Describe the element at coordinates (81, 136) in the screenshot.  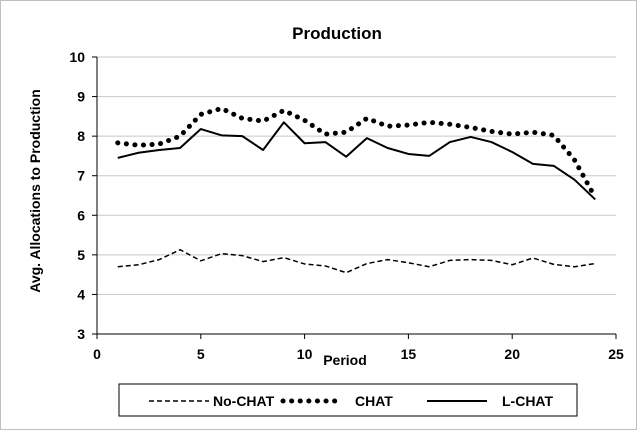
I see `y-tick-label: 8` at that location.